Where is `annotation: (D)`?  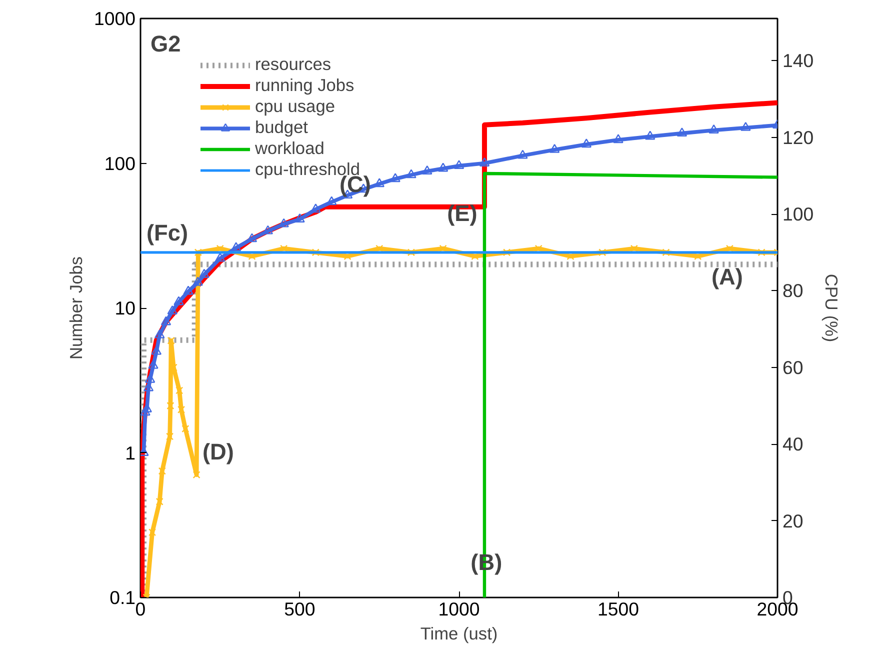 annotation: (D) is located at coordinates (218, 451).